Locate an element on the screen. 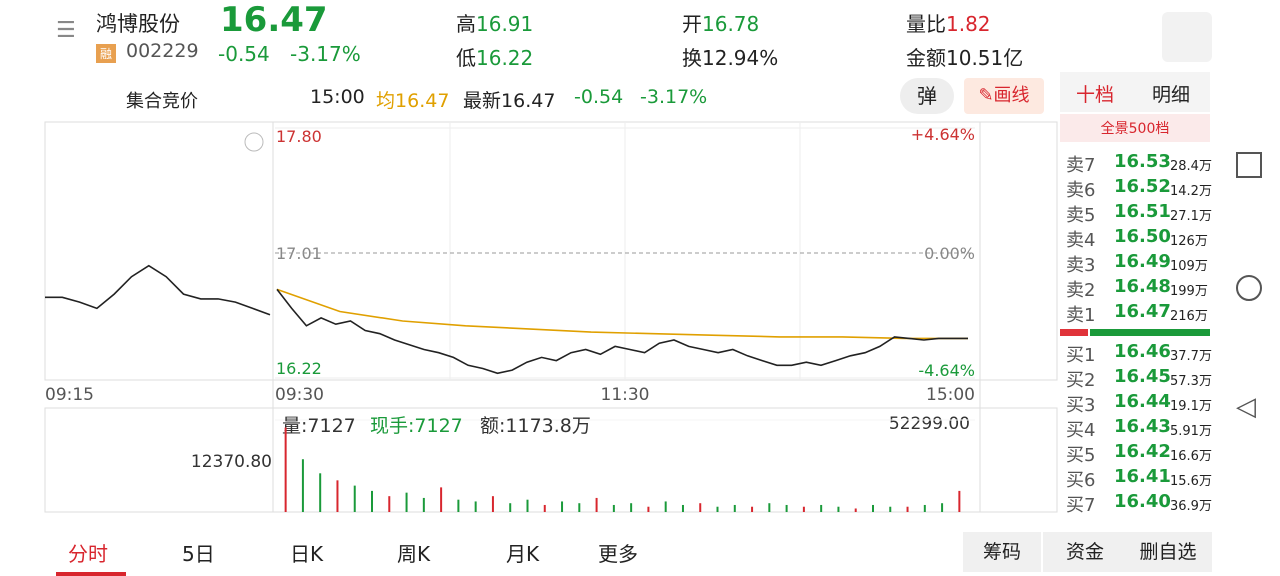  pct-label: 0.00% is located at coordinates (949, 253).